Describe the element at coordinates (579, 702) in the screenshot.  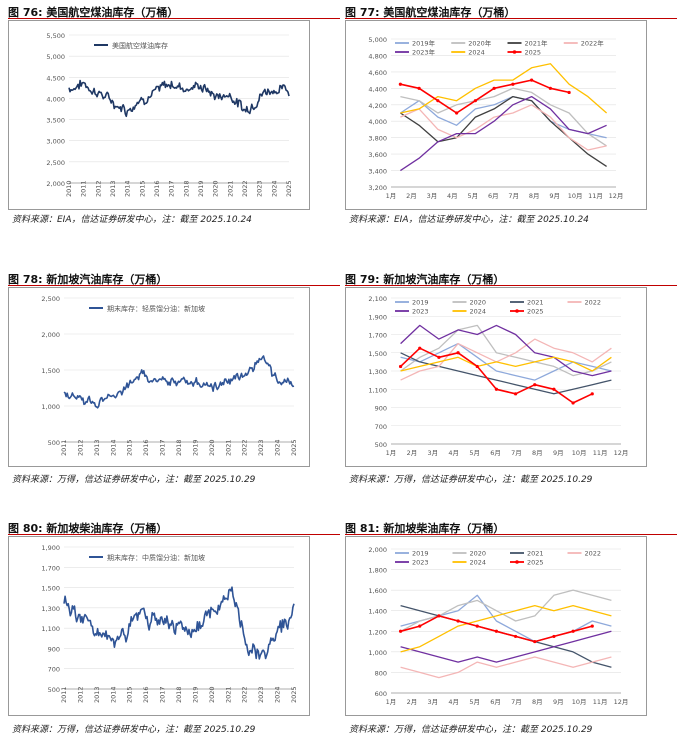
I see `x-tick-label: 10月` at that location.